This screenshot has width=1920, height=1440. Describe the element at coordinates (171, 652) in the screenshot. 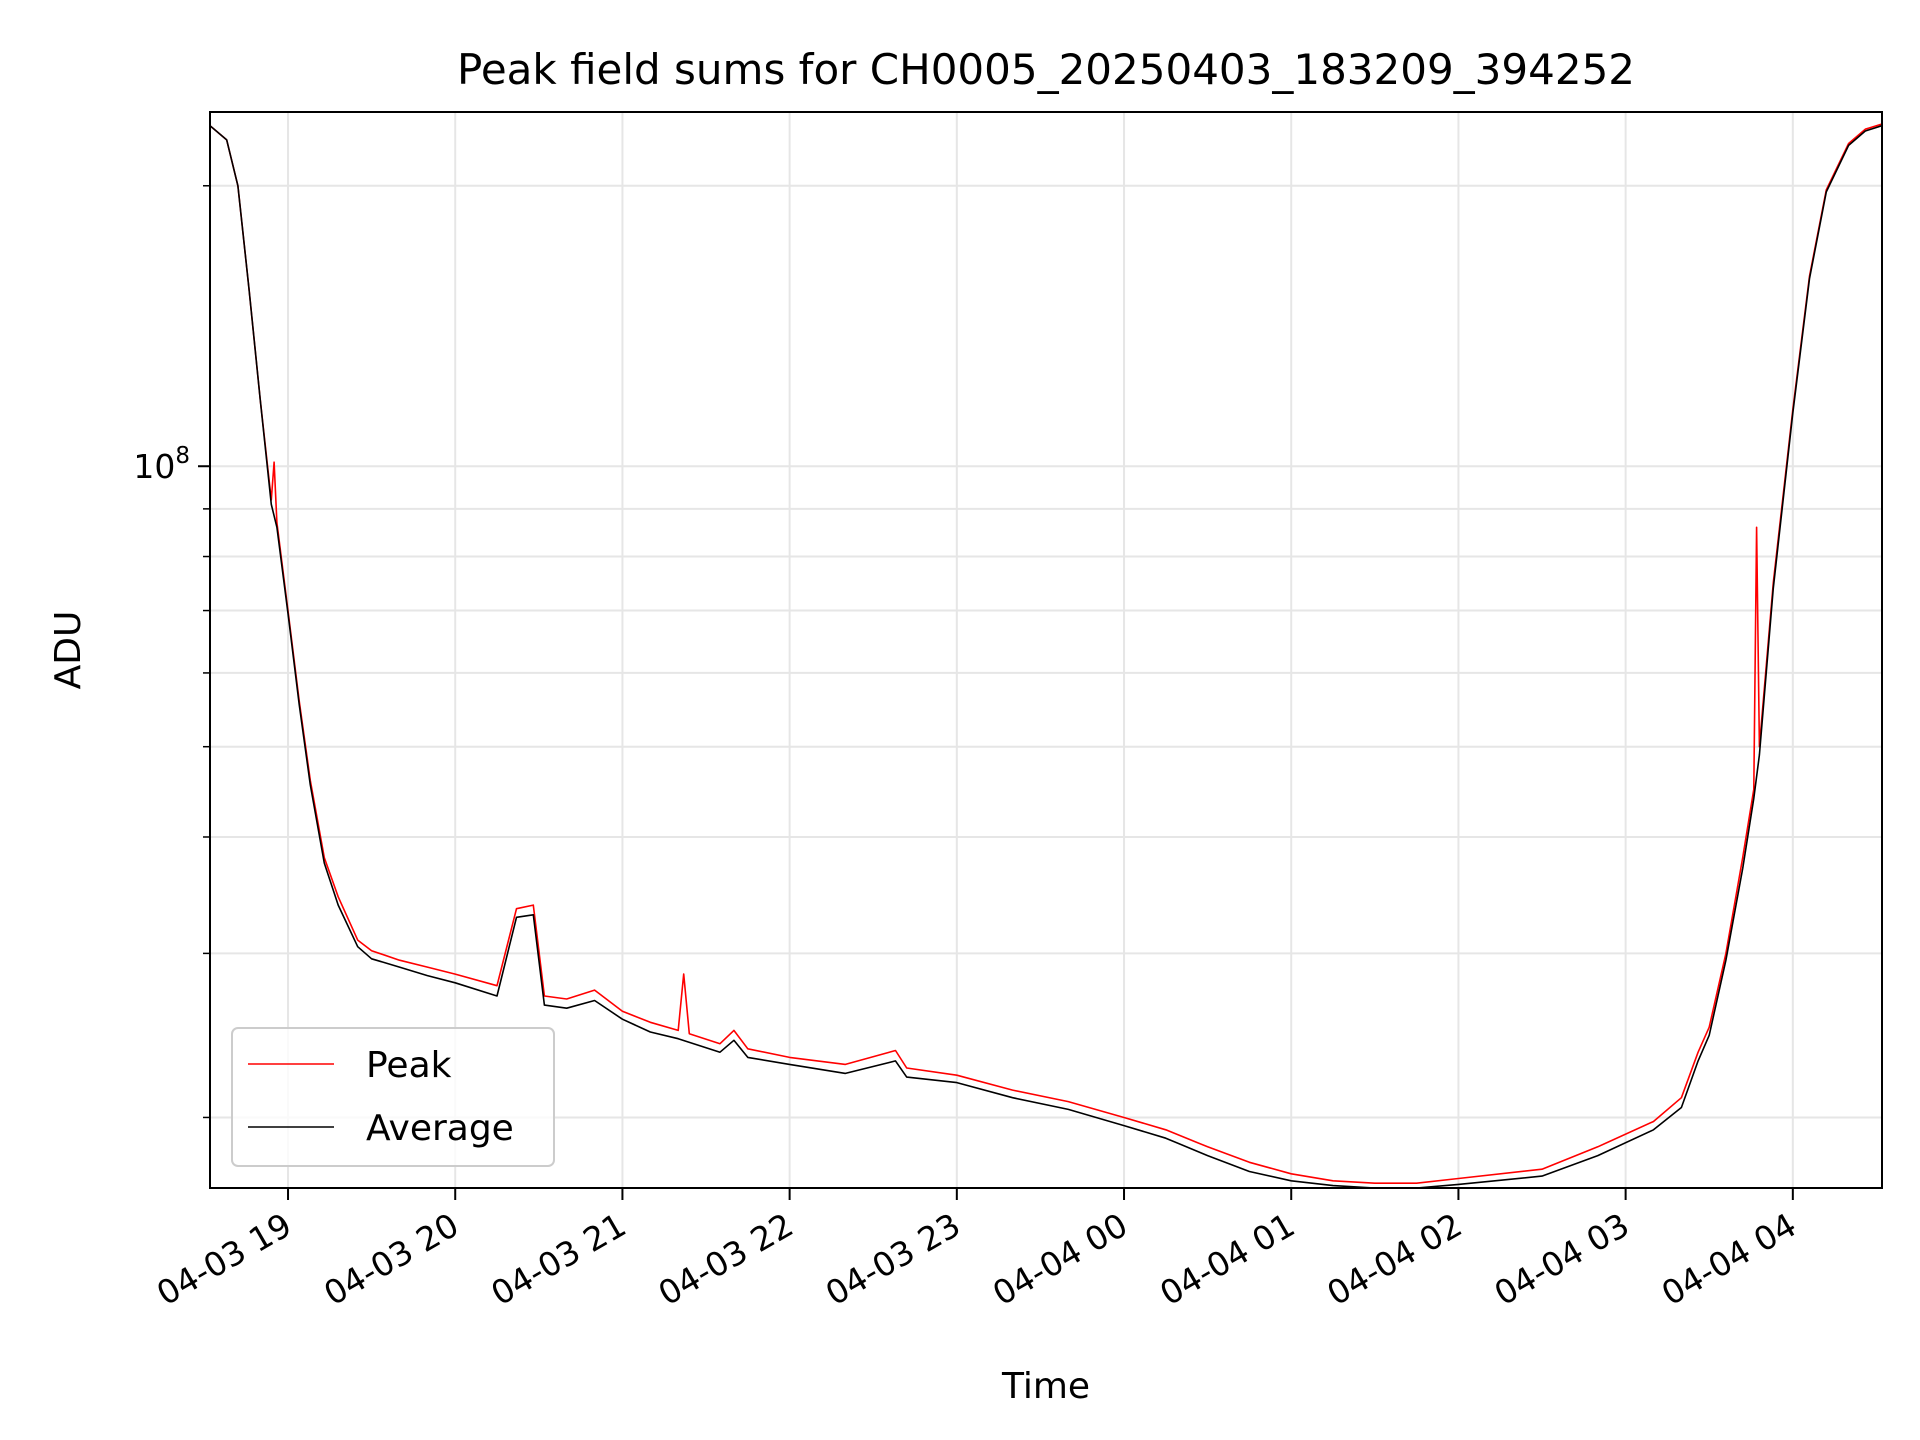

I see `y-axis: 108` at that location.